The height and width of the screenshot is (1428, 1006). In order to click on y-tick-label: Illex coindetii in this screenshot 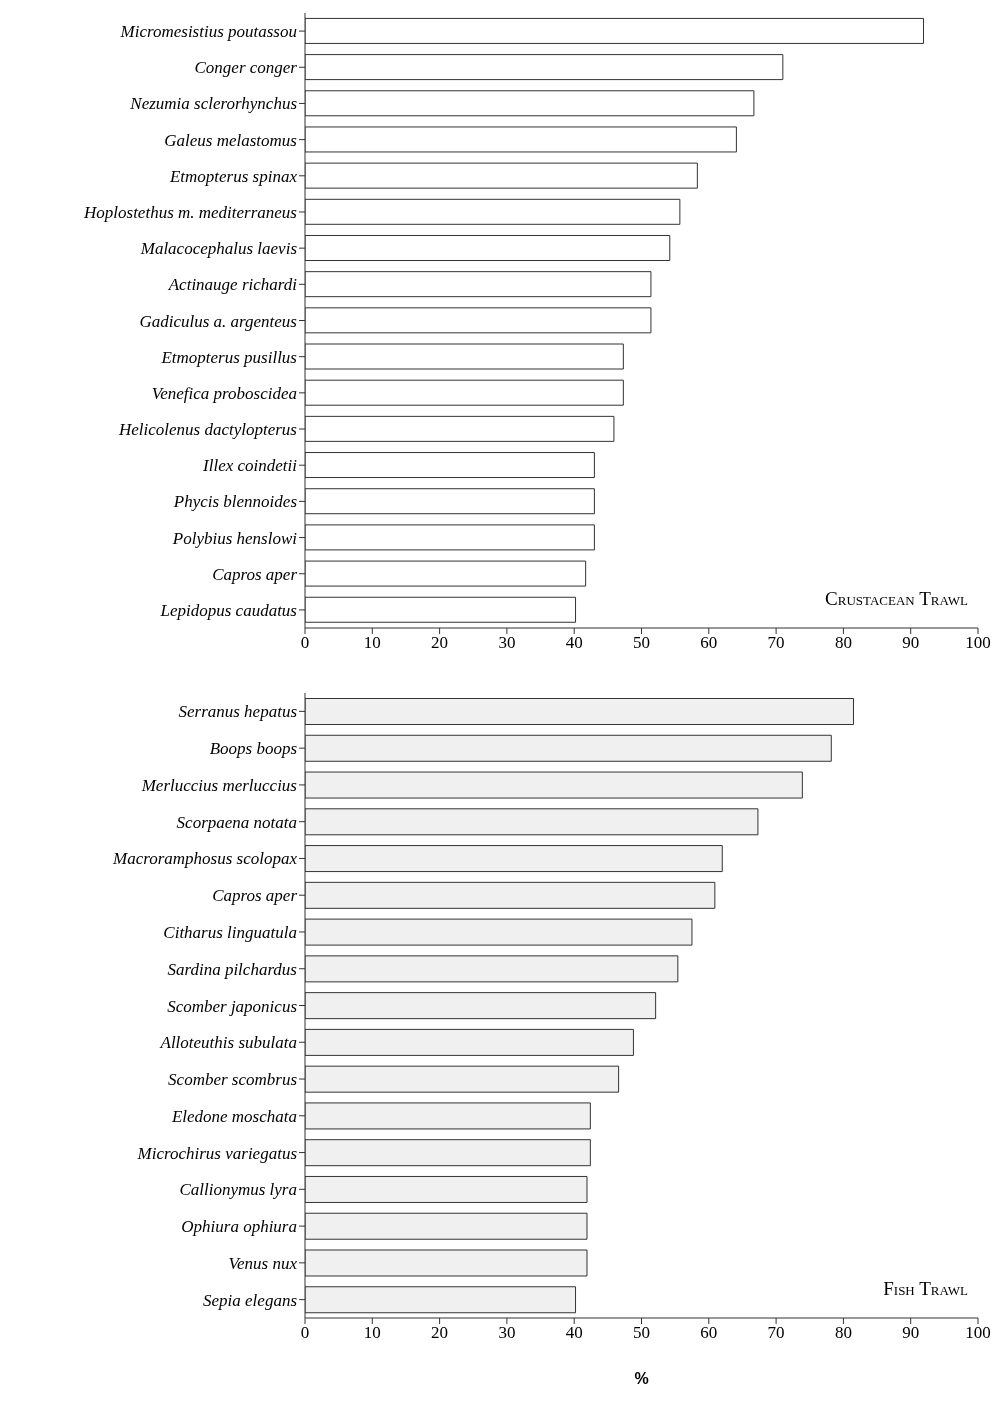, I will do `click(250, 466)`.